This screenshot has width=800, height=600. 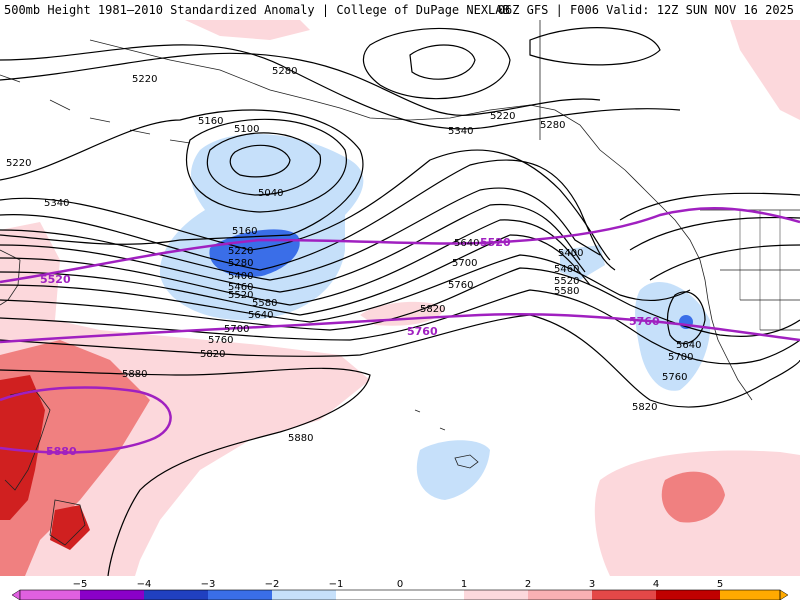 I want to click on contour-high-north-outer, so click(x=436, y=63).